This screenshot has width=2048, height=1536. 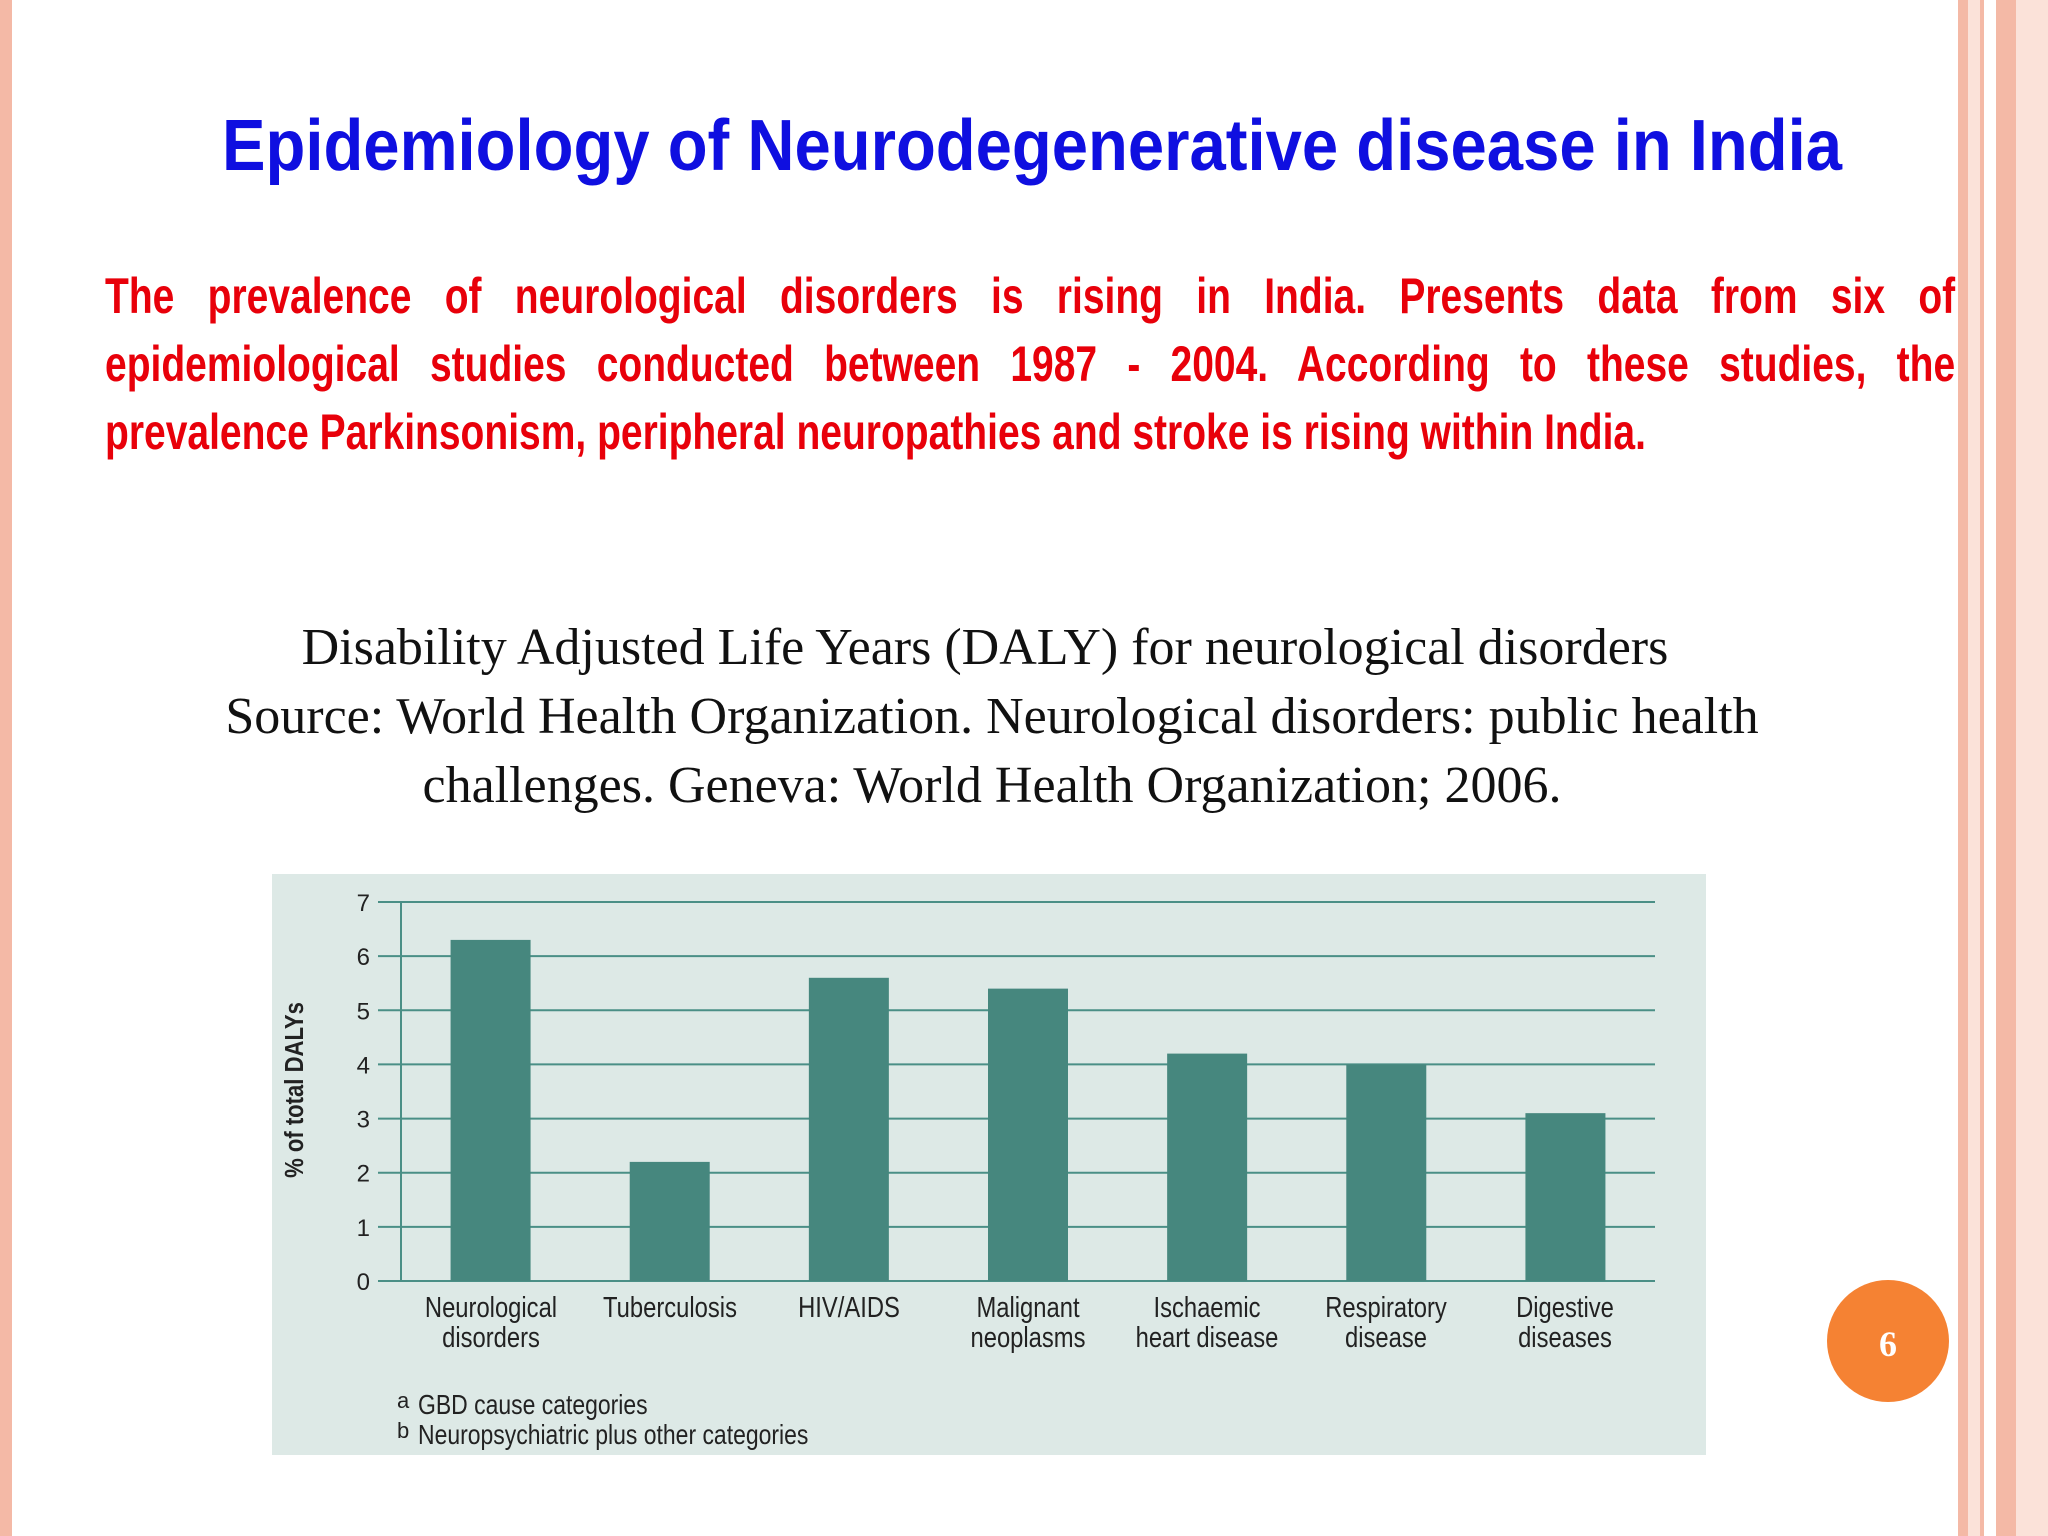 What do you see at coordinates (613, 1435) in the screenshot?
I see `footnote: Neuropsychiatric plus other categories` at bounding box center [613, 1435].